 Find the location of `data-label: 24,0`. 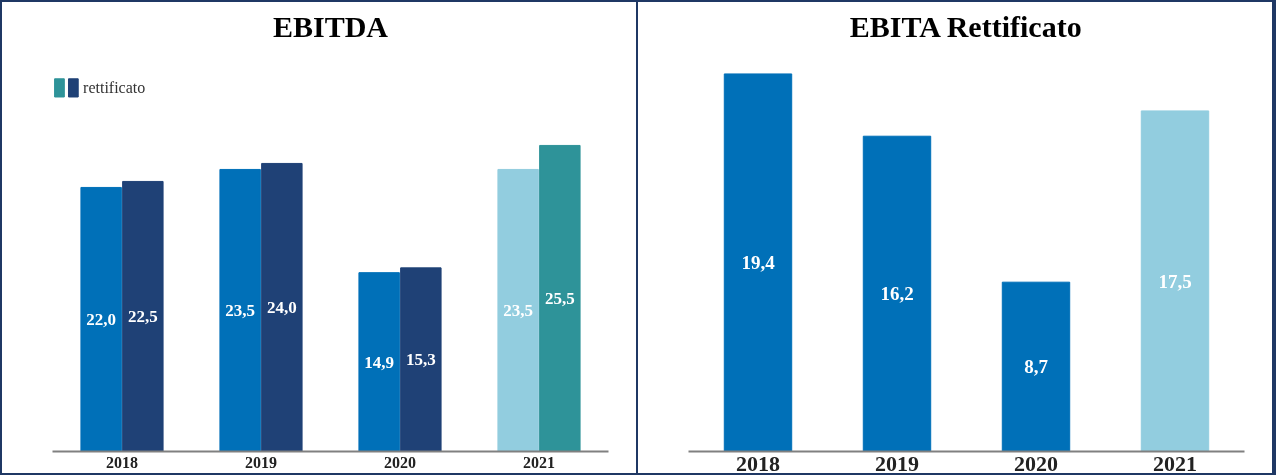

data-label: 24,0 is located at coordinates (281, 307).